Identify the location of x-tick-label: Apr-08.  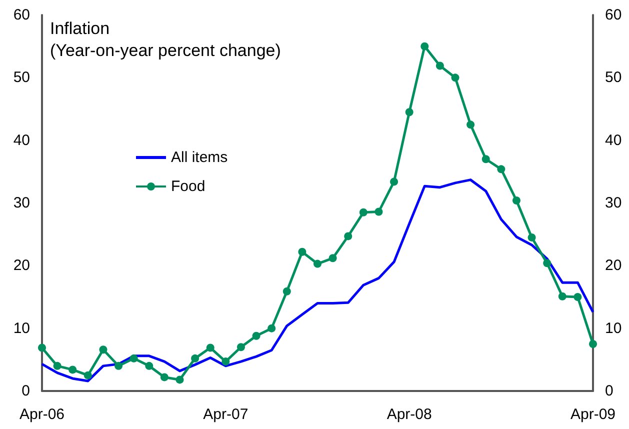
(409, 414).